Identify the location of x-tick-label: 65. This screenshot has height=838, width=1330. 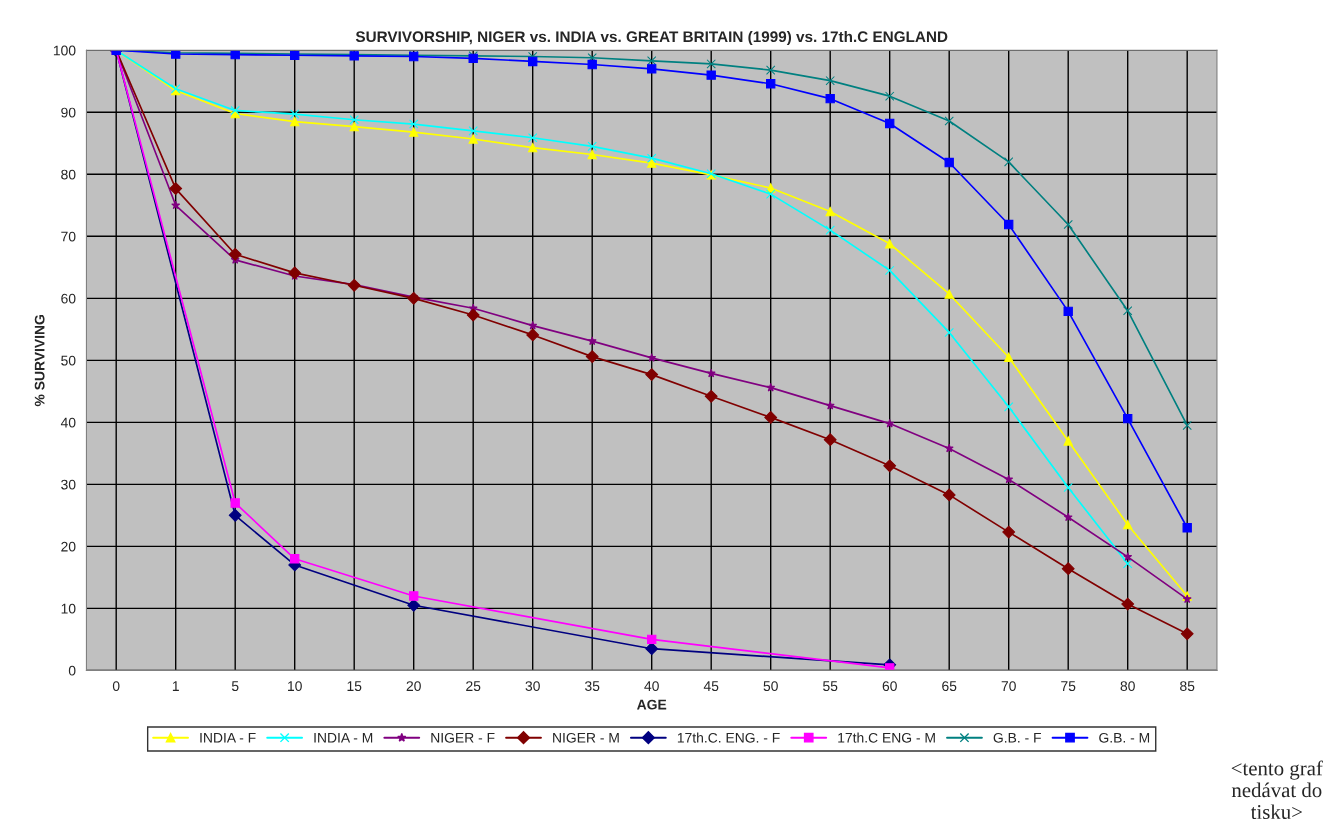
(949, 686).